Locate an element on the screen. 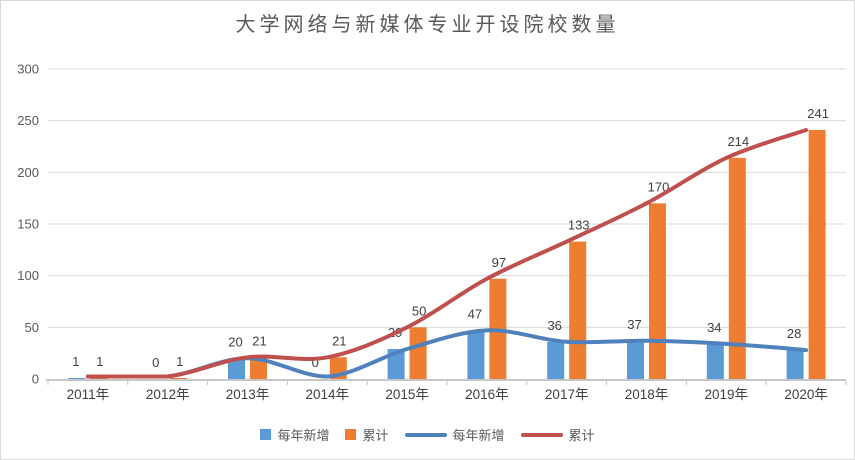  y-tick-label: 50 is located at coordinates (32, 327).